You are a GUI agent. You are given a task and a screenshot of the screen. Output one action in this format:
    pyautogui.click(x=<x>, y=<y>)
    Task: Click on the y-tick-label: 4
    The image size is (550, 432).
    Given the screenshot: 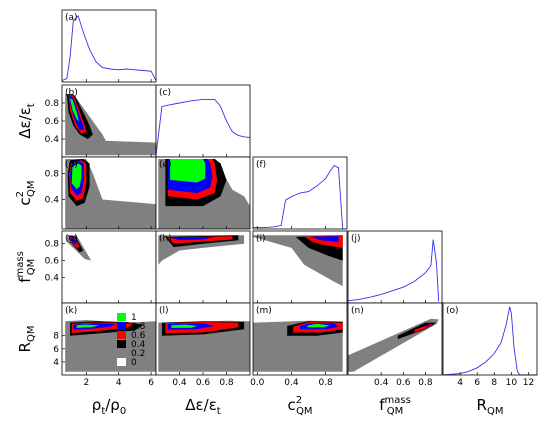 What is the action you would take?
    pyautogui.click(x=56, y=363)
    